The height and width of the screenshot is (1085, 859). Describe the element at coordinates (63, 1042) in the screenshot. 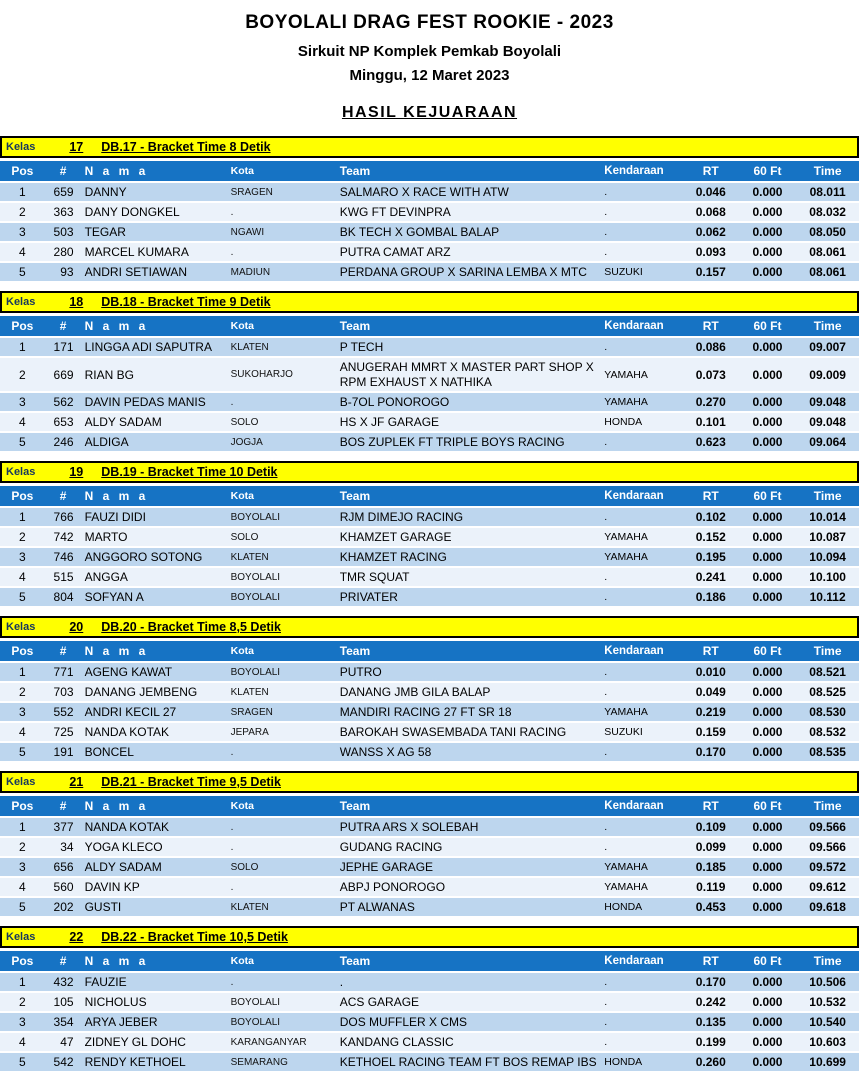

I see `cell-num: 47` at that location.